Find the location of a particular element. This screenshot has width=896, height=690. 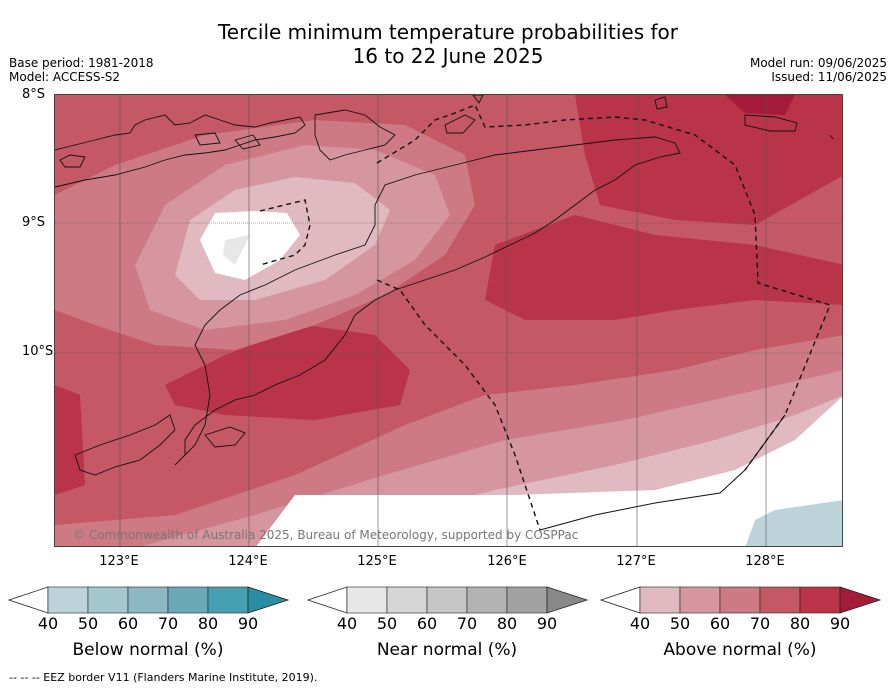

base-period: Base period: 1981-2018 is located at coordinates (81, 63).